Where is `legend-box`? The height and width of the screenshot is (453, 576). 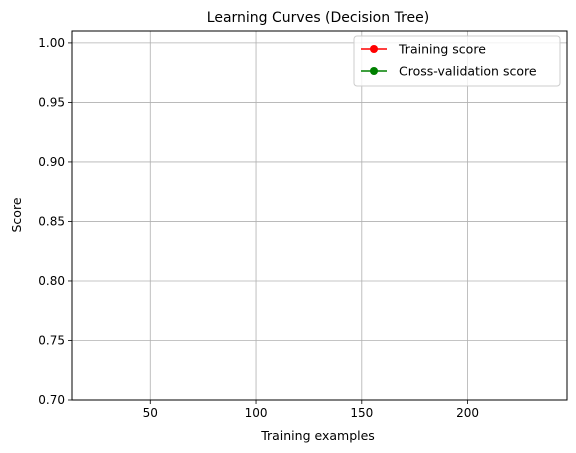
legend-box is located at coordinates (457, 61).